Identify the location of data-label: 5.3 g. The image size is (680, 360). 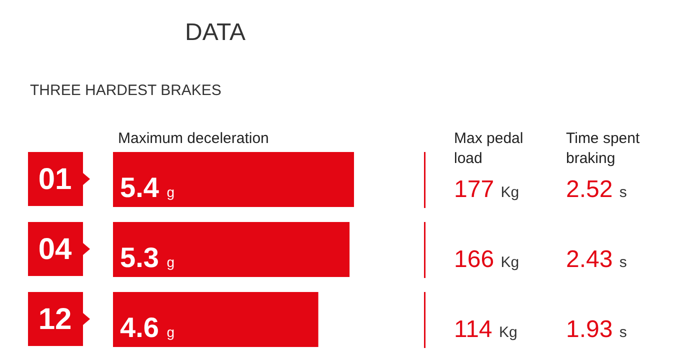
(147, 257).